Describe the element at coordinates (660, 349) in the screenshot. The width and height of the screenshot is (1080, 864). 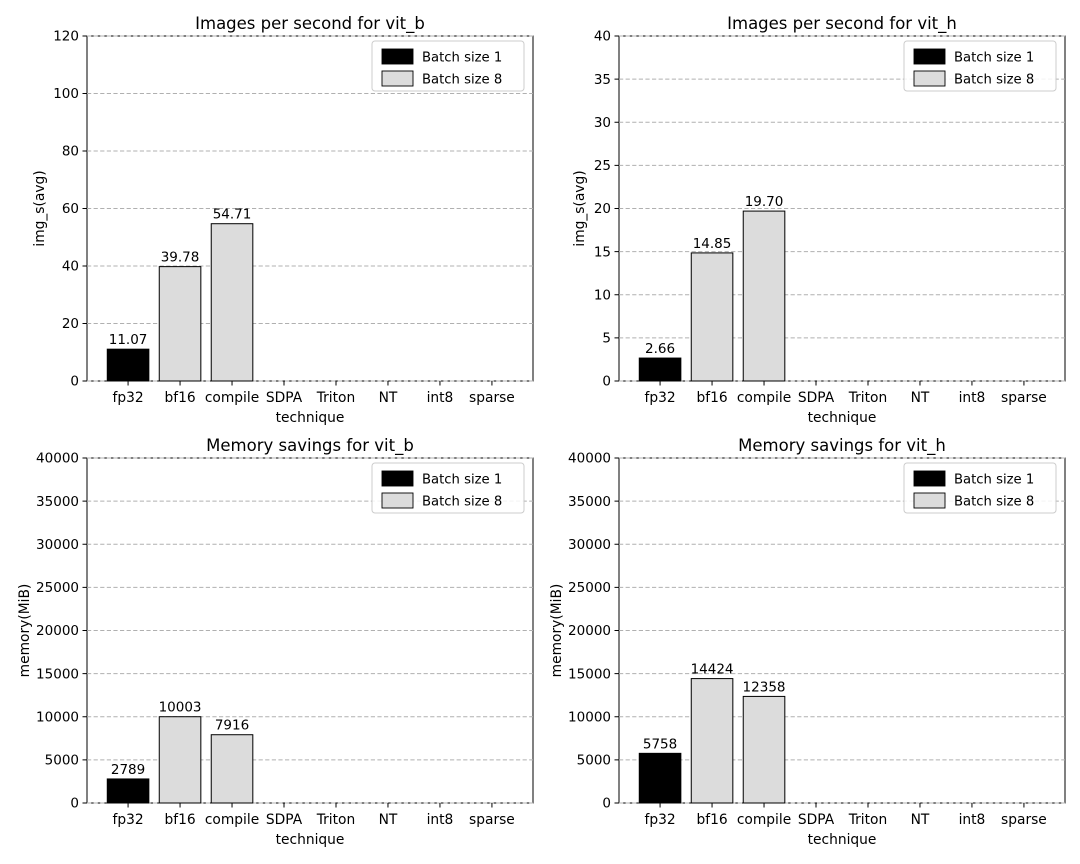
I see `bar-value-label: 2.66` at that location.